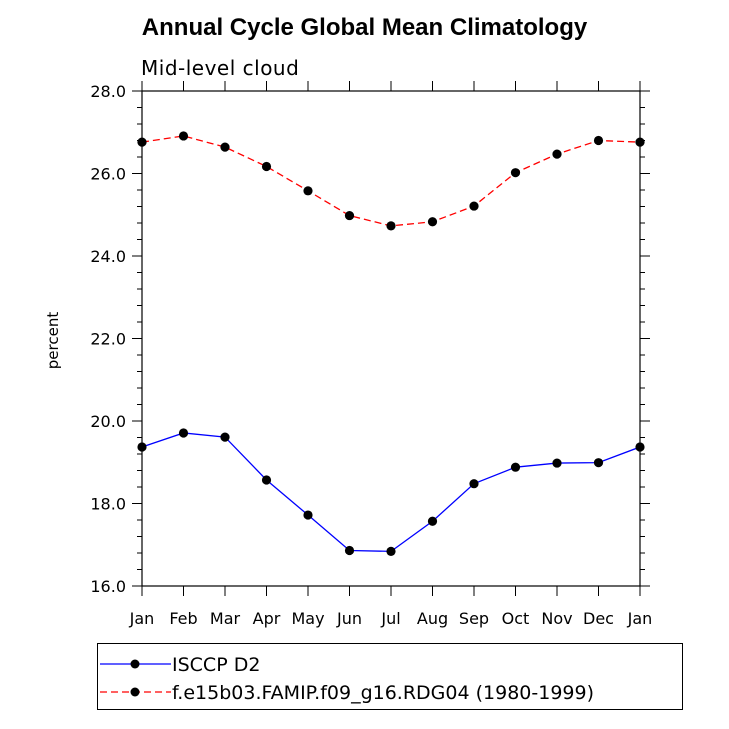 The width and height of the screenshot is (729, 729). What do you see at coordinates (108, 91) in the screenshot?
I see `y-tick-label: 28.0` at bounding box center [108, 91].